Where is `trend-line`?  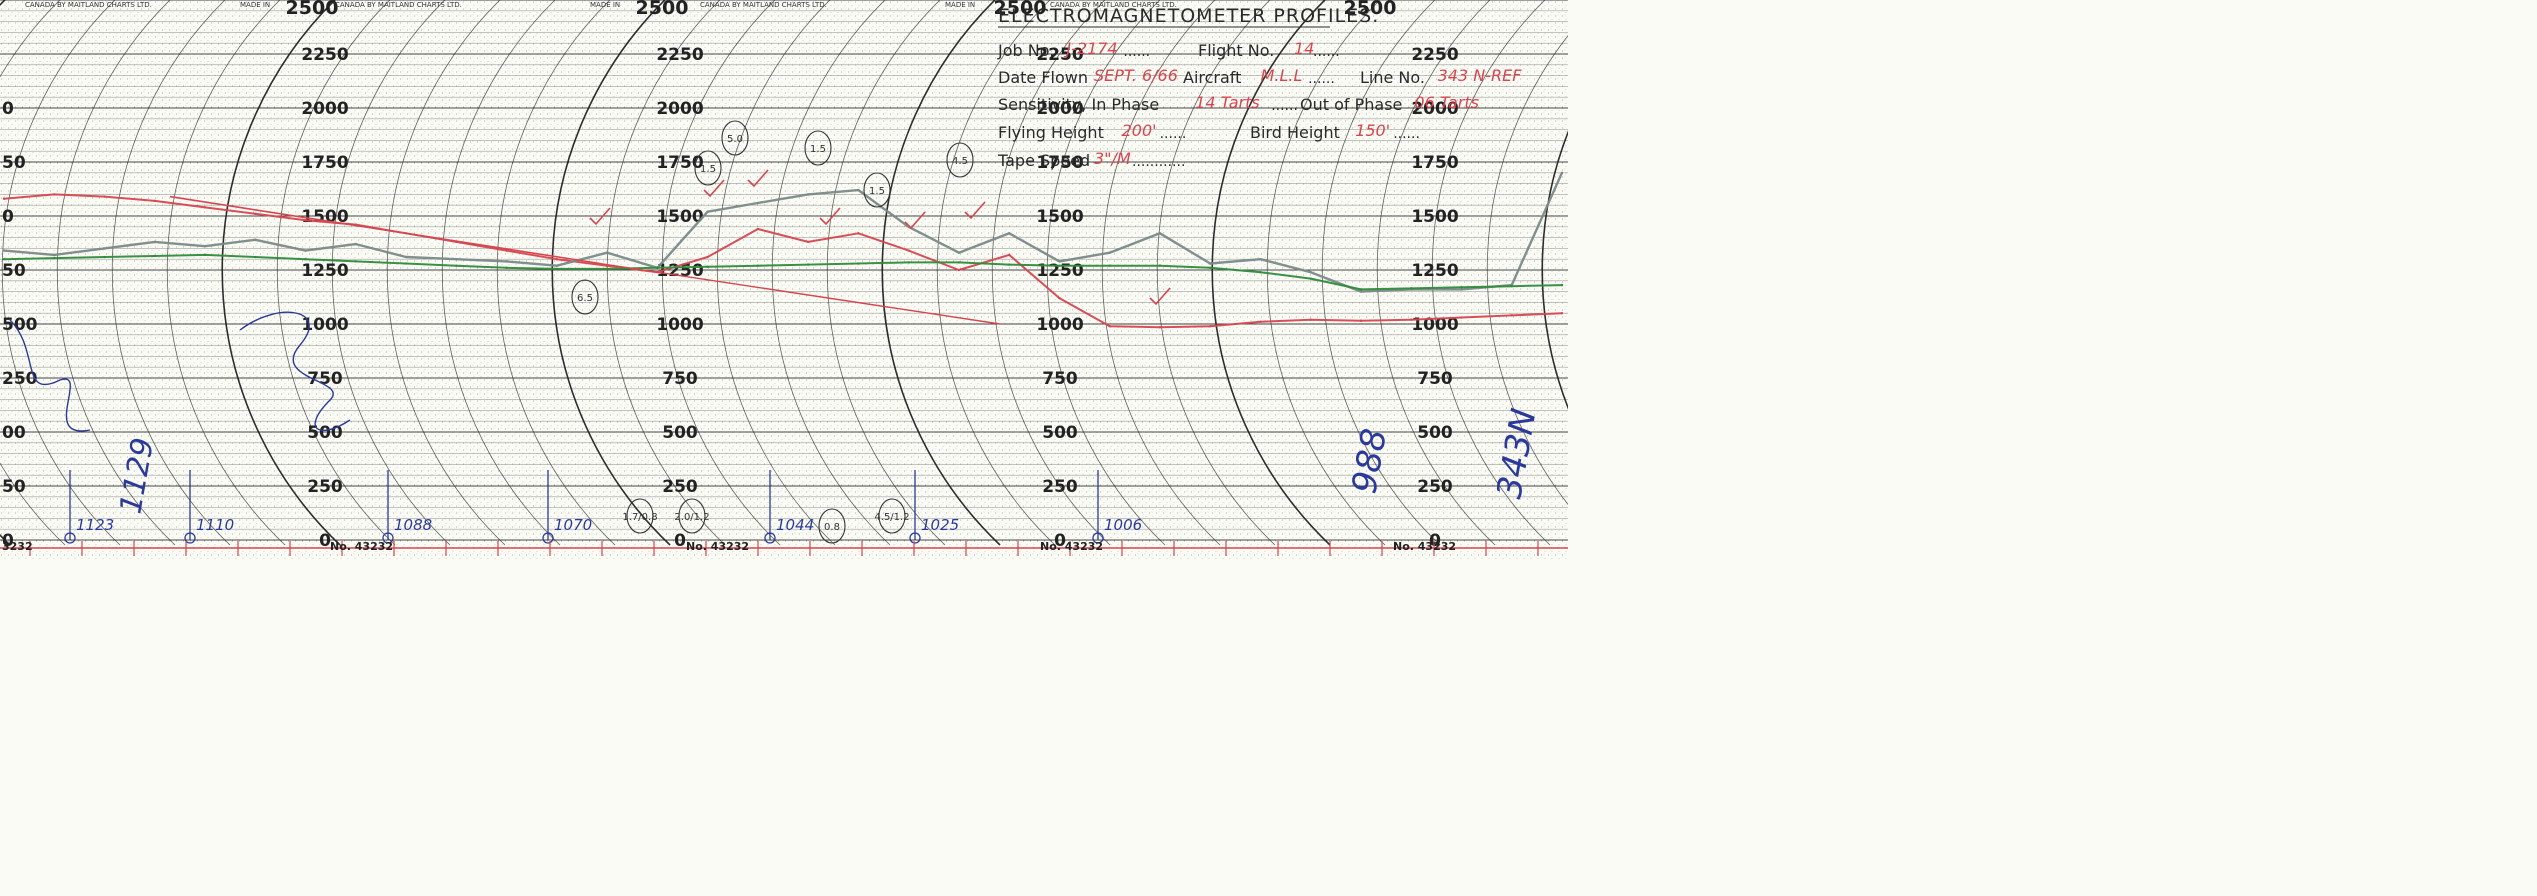
trend-line is located at coordinates (385, 230).